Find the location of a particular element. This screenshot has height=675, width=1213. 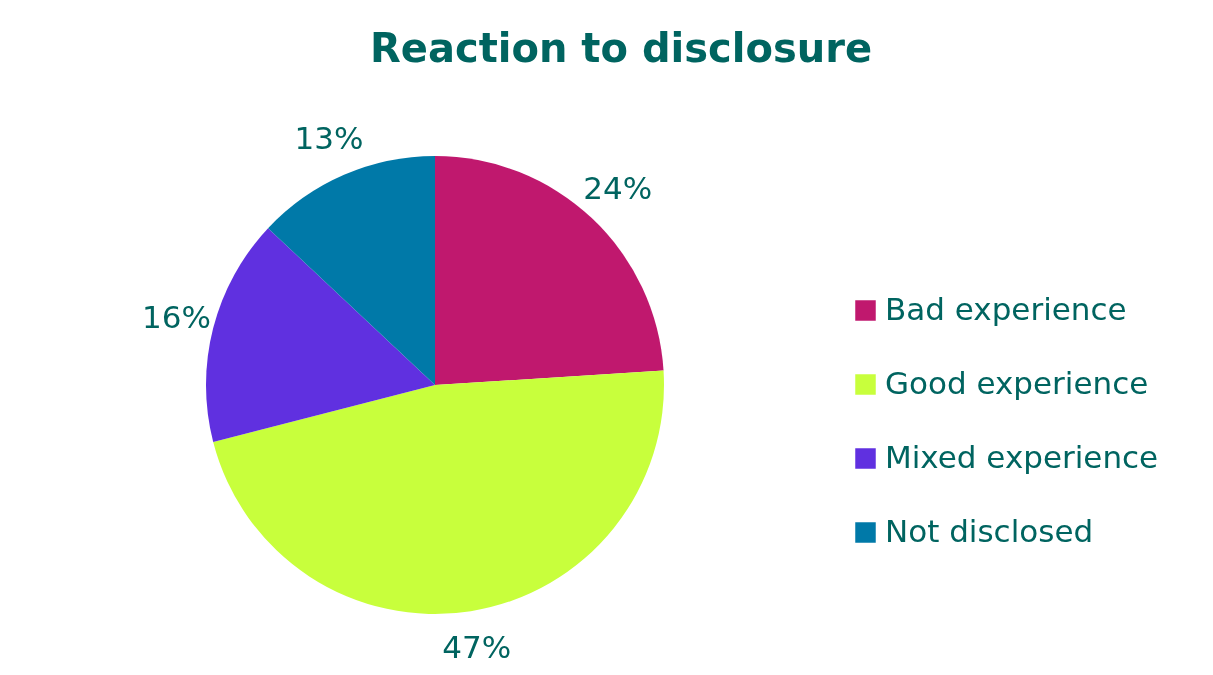

data-label: 16% is located at coordinates (176, 316).